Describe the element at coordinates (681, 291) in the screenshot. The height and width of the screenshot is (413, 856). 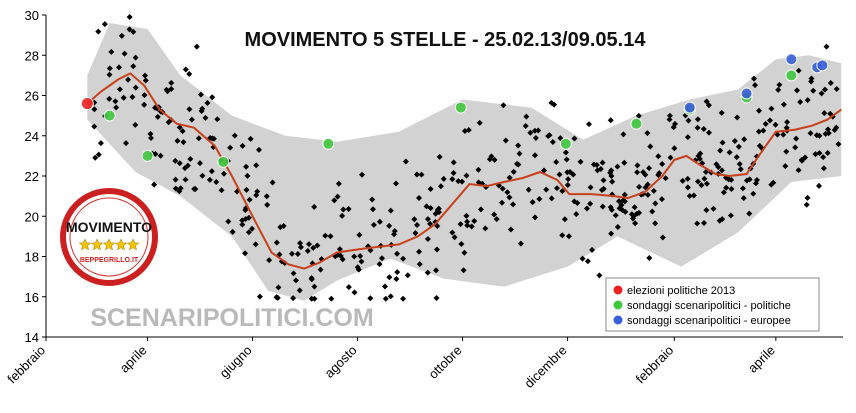
I see `legend-label: elezioni politiche 2013` at that location.